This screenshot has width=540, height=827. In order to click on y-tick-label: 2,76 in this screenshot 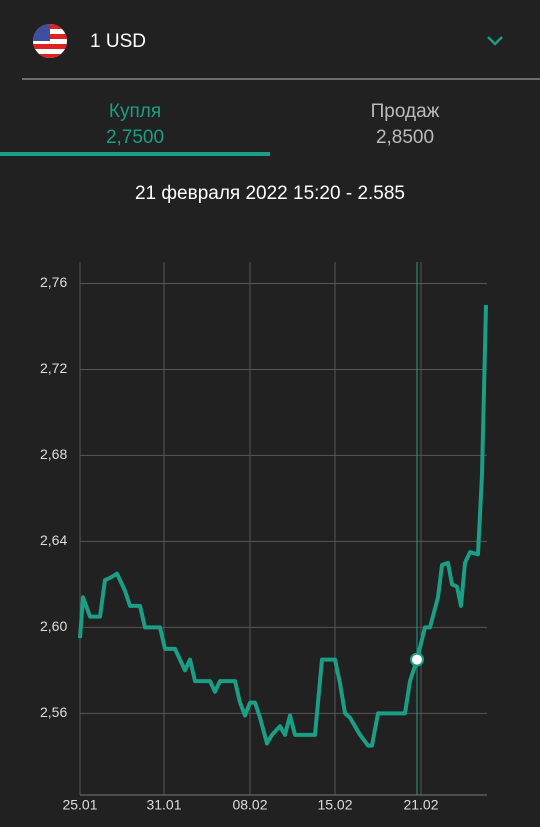, I will do `click(53, 282)`.